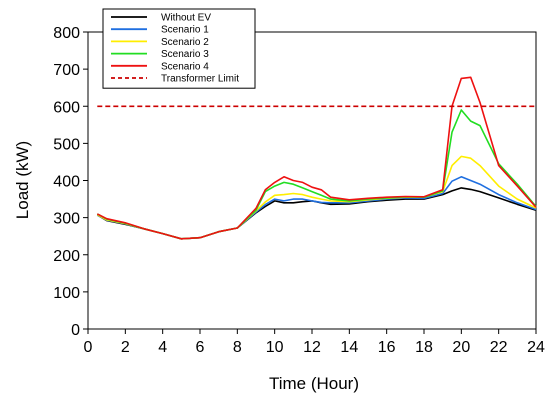 The image size is (550, 400). I want to click on y-axis-title: Load (kW), so click(22, 180).